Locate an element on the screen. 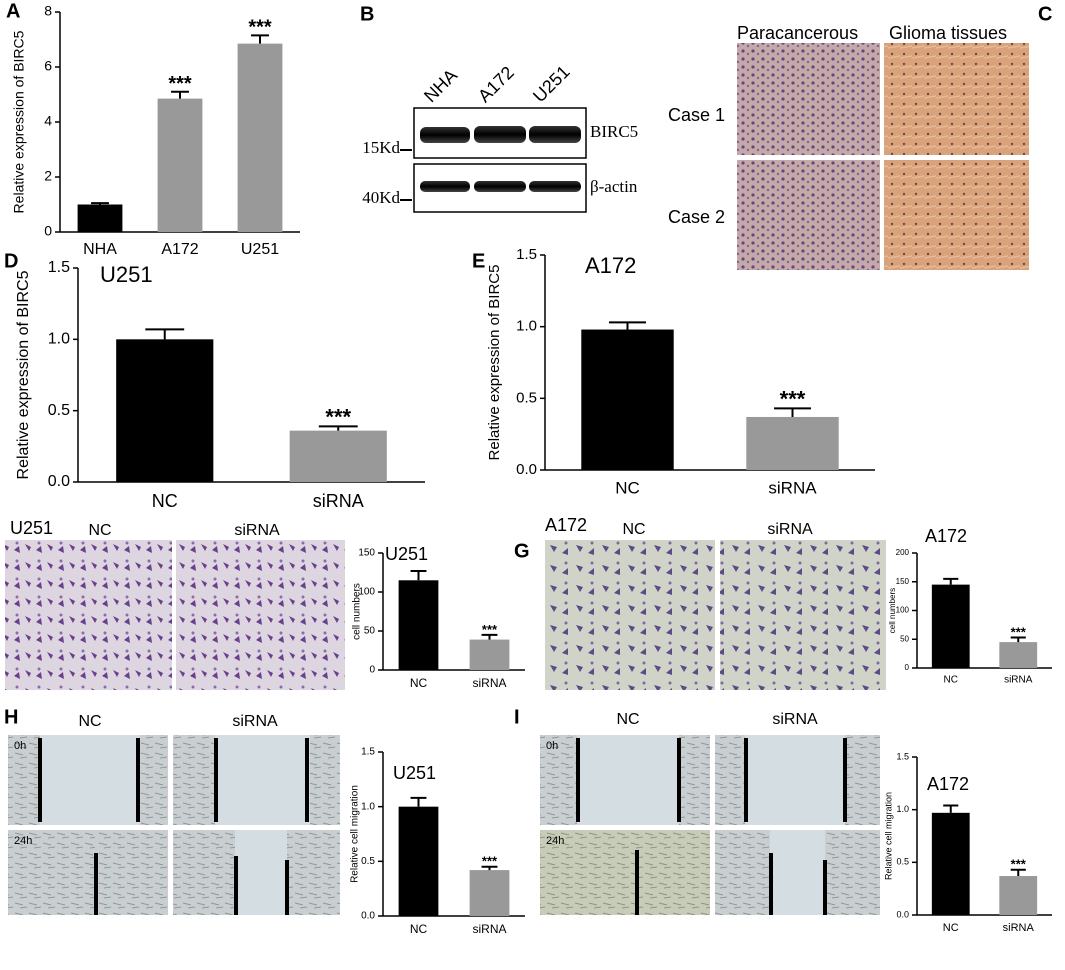 The height and width of the screenshot is (970, 1065). y-axis-label: Relative cell migration is located at coordinates (355, 834).